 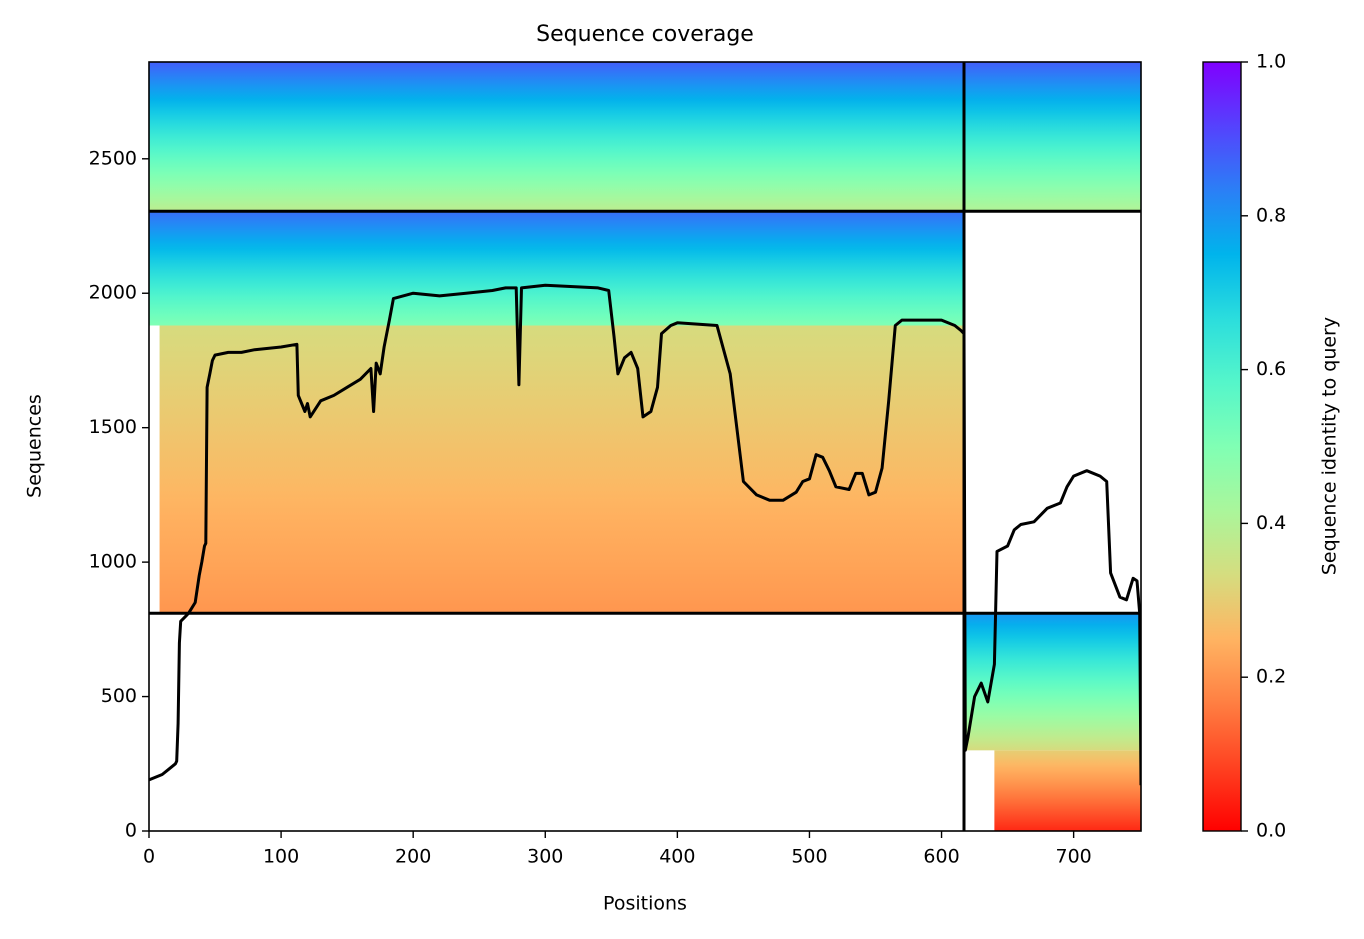 What do you see at coordinates (1271, 831) in the screenshot?
I see `colorbar-tick-label: 0.0` at bounding box center [1271, 831].